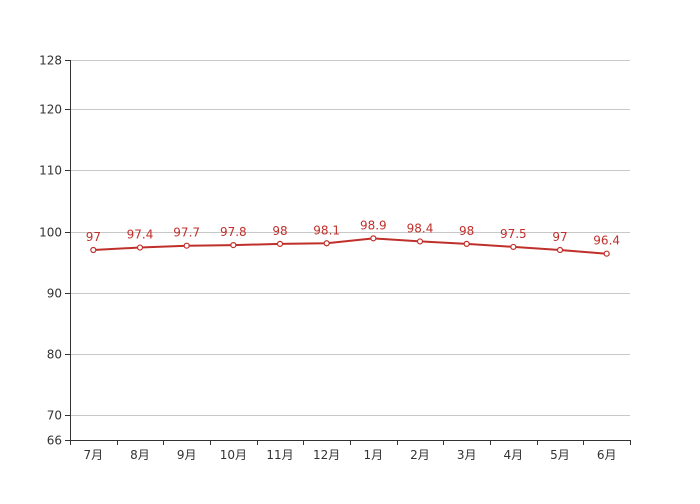 The height and width of the screenshot is (504, 700). What do you see at coordinates (140, 235) in the screenshot?
I see `data-label-1: 97.4` at bounding box center [140, 235].